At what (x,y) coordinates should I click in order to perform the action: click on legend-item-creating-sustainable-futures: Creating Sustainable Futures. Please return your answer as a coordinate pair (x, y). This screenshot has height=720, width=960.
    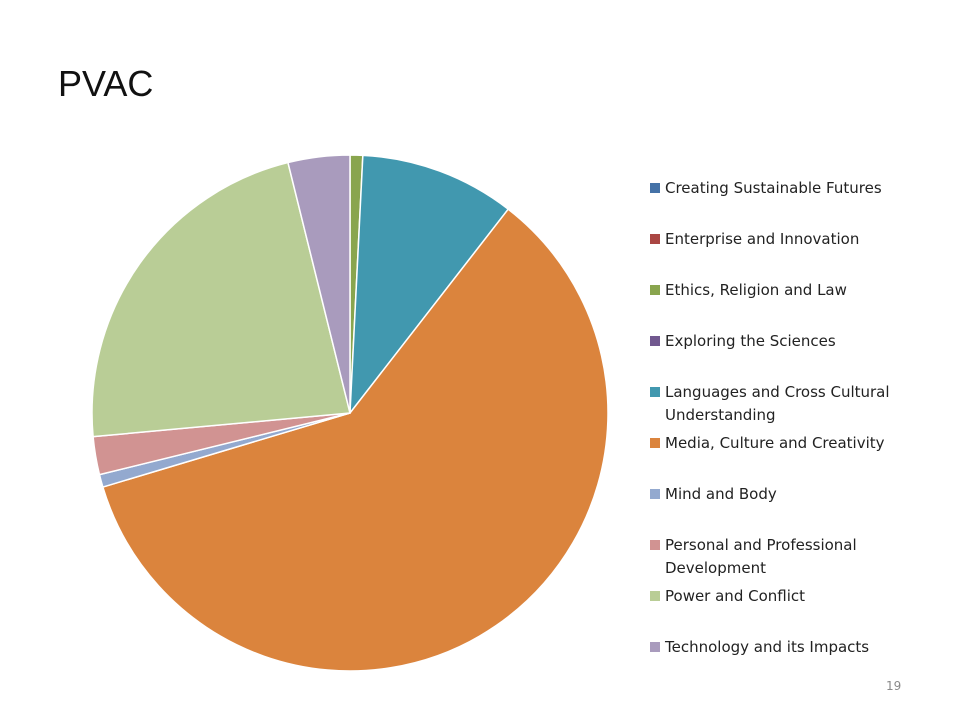
    Looking at the image, I should click on (782, 188).